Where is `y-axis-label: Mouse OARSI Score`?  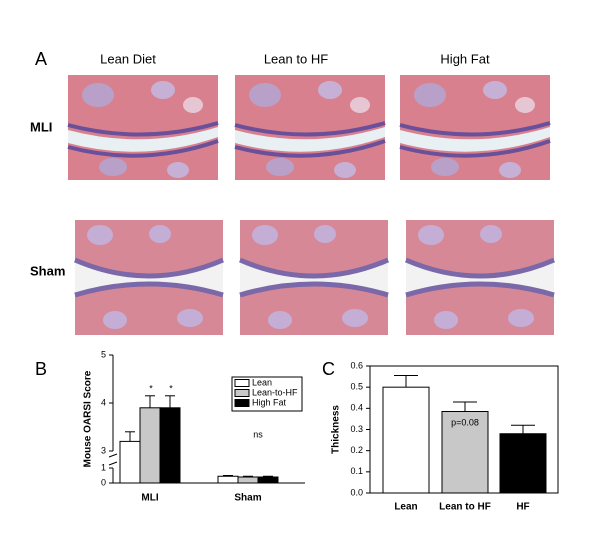 y-axis-label: Mouse OARSI Score is located at coordinates (88, 418).